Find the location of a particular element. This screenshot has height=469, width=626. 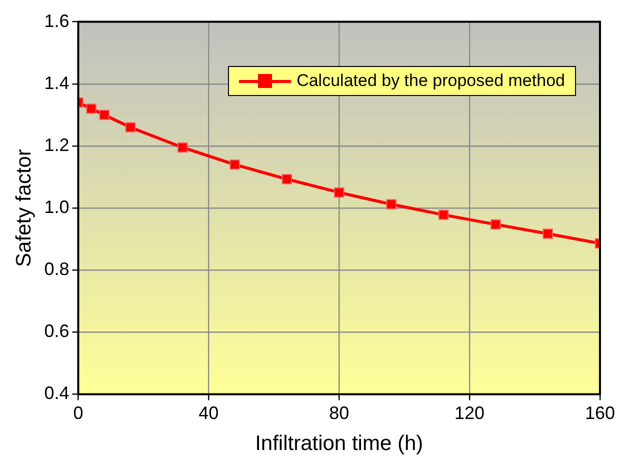

y-tick-label: 1.4 is located at coordinates (57, 82).